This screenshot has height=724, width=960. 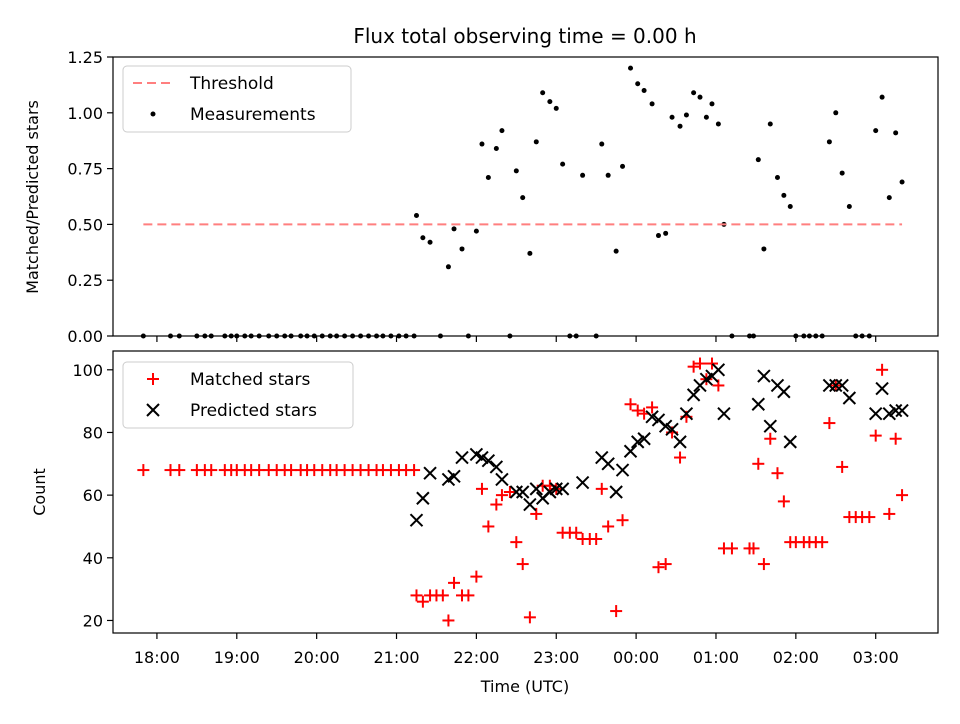 What do you see at coordinates (476, 657) in the screenshot?
I see `x-tick-label: 22:00` at bounding box center [476, 657].